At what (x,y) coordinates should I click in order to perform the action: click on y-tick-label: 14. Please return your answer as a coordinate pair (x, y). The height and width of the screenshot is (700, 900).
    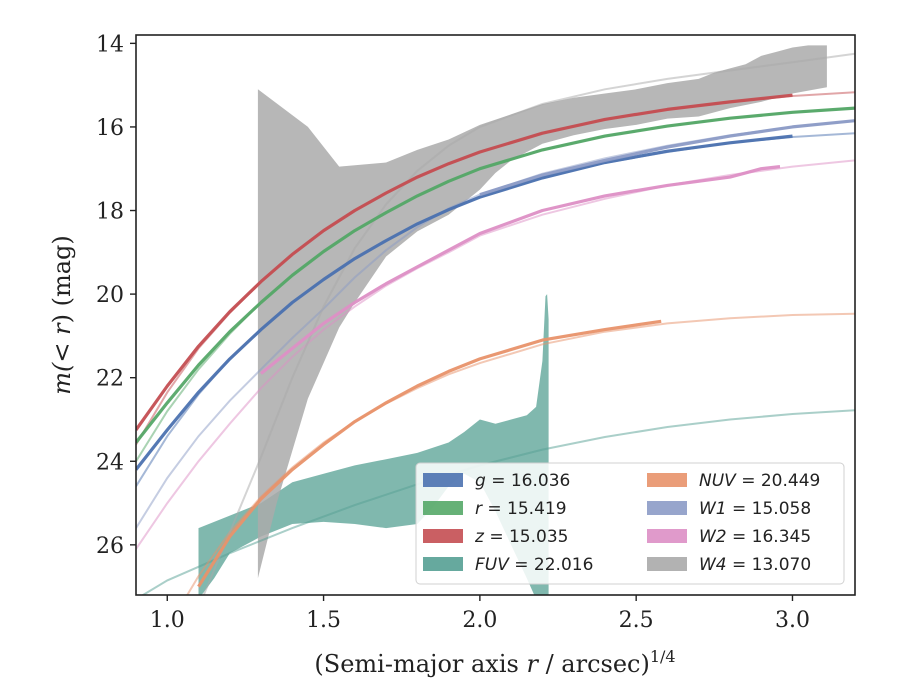
    Looking at the image, I should click on (110, 44).